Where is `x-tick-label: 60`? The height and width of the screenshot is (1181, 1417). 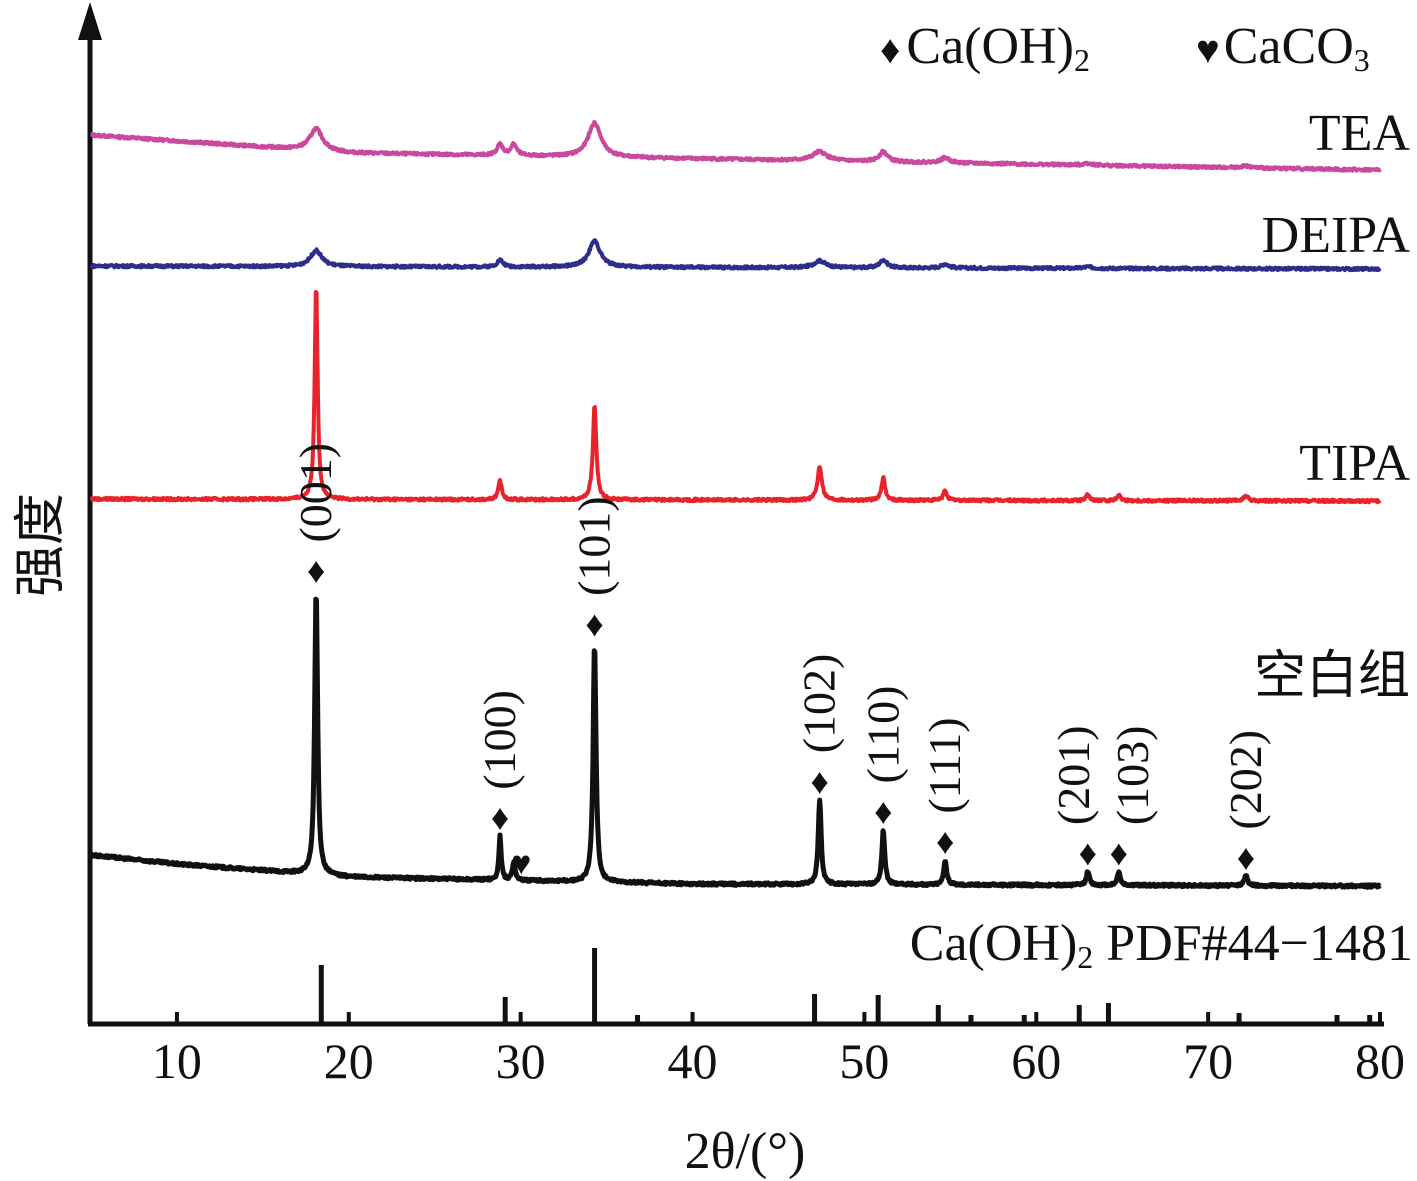 x-tick-label: 60 is located at coordinates (1036, 1061).